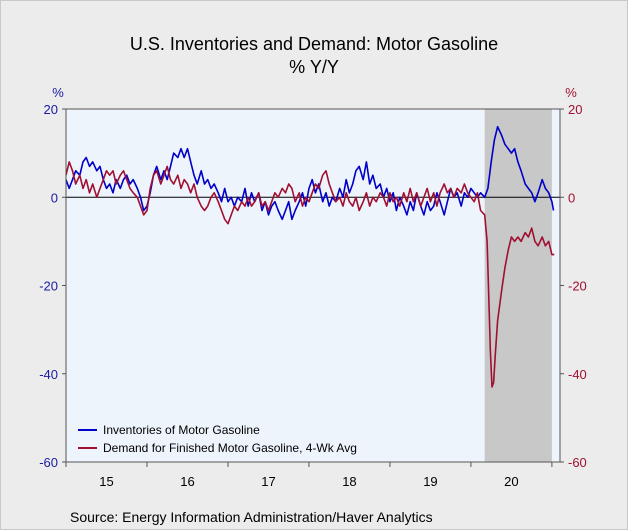 The image size is (628, 530). I want to click on right-tick-label: -20, so click(577, 286).